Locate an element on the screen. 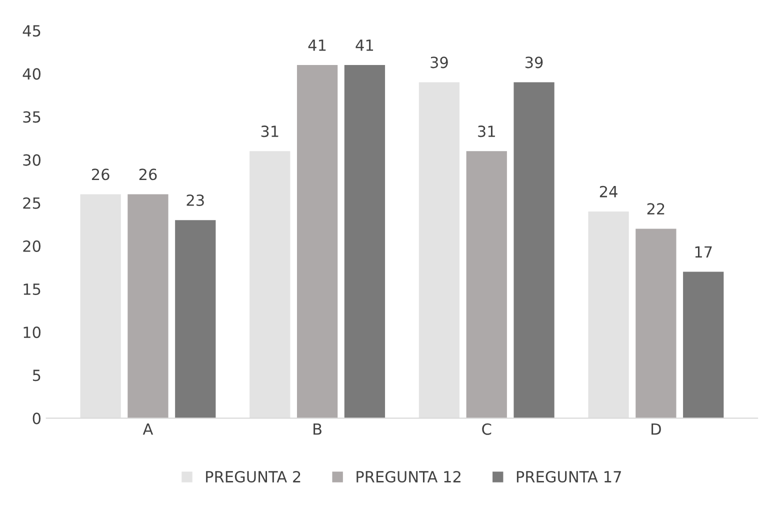  y-tick-label: 20 is located at coordinates (32, 246).